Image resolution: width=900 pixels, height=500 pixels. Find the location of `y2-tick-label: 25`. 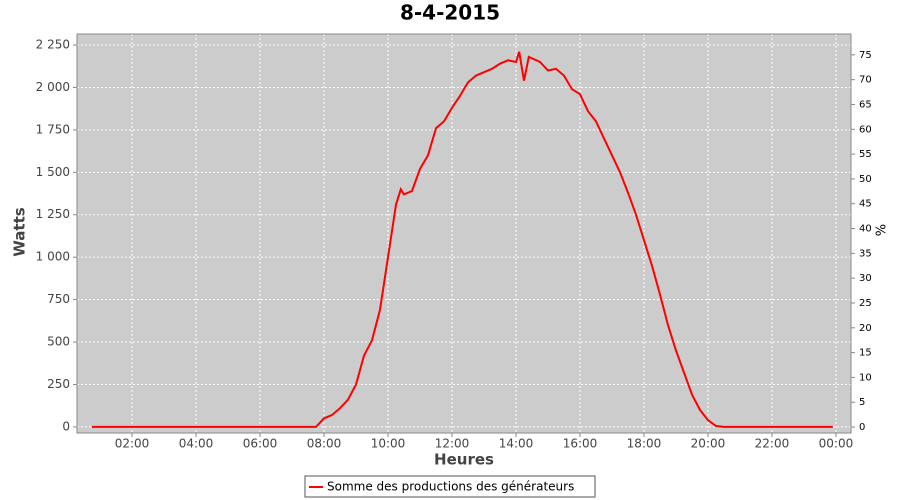

y2-tick-label: 25 is located at coordinates (865, 303).